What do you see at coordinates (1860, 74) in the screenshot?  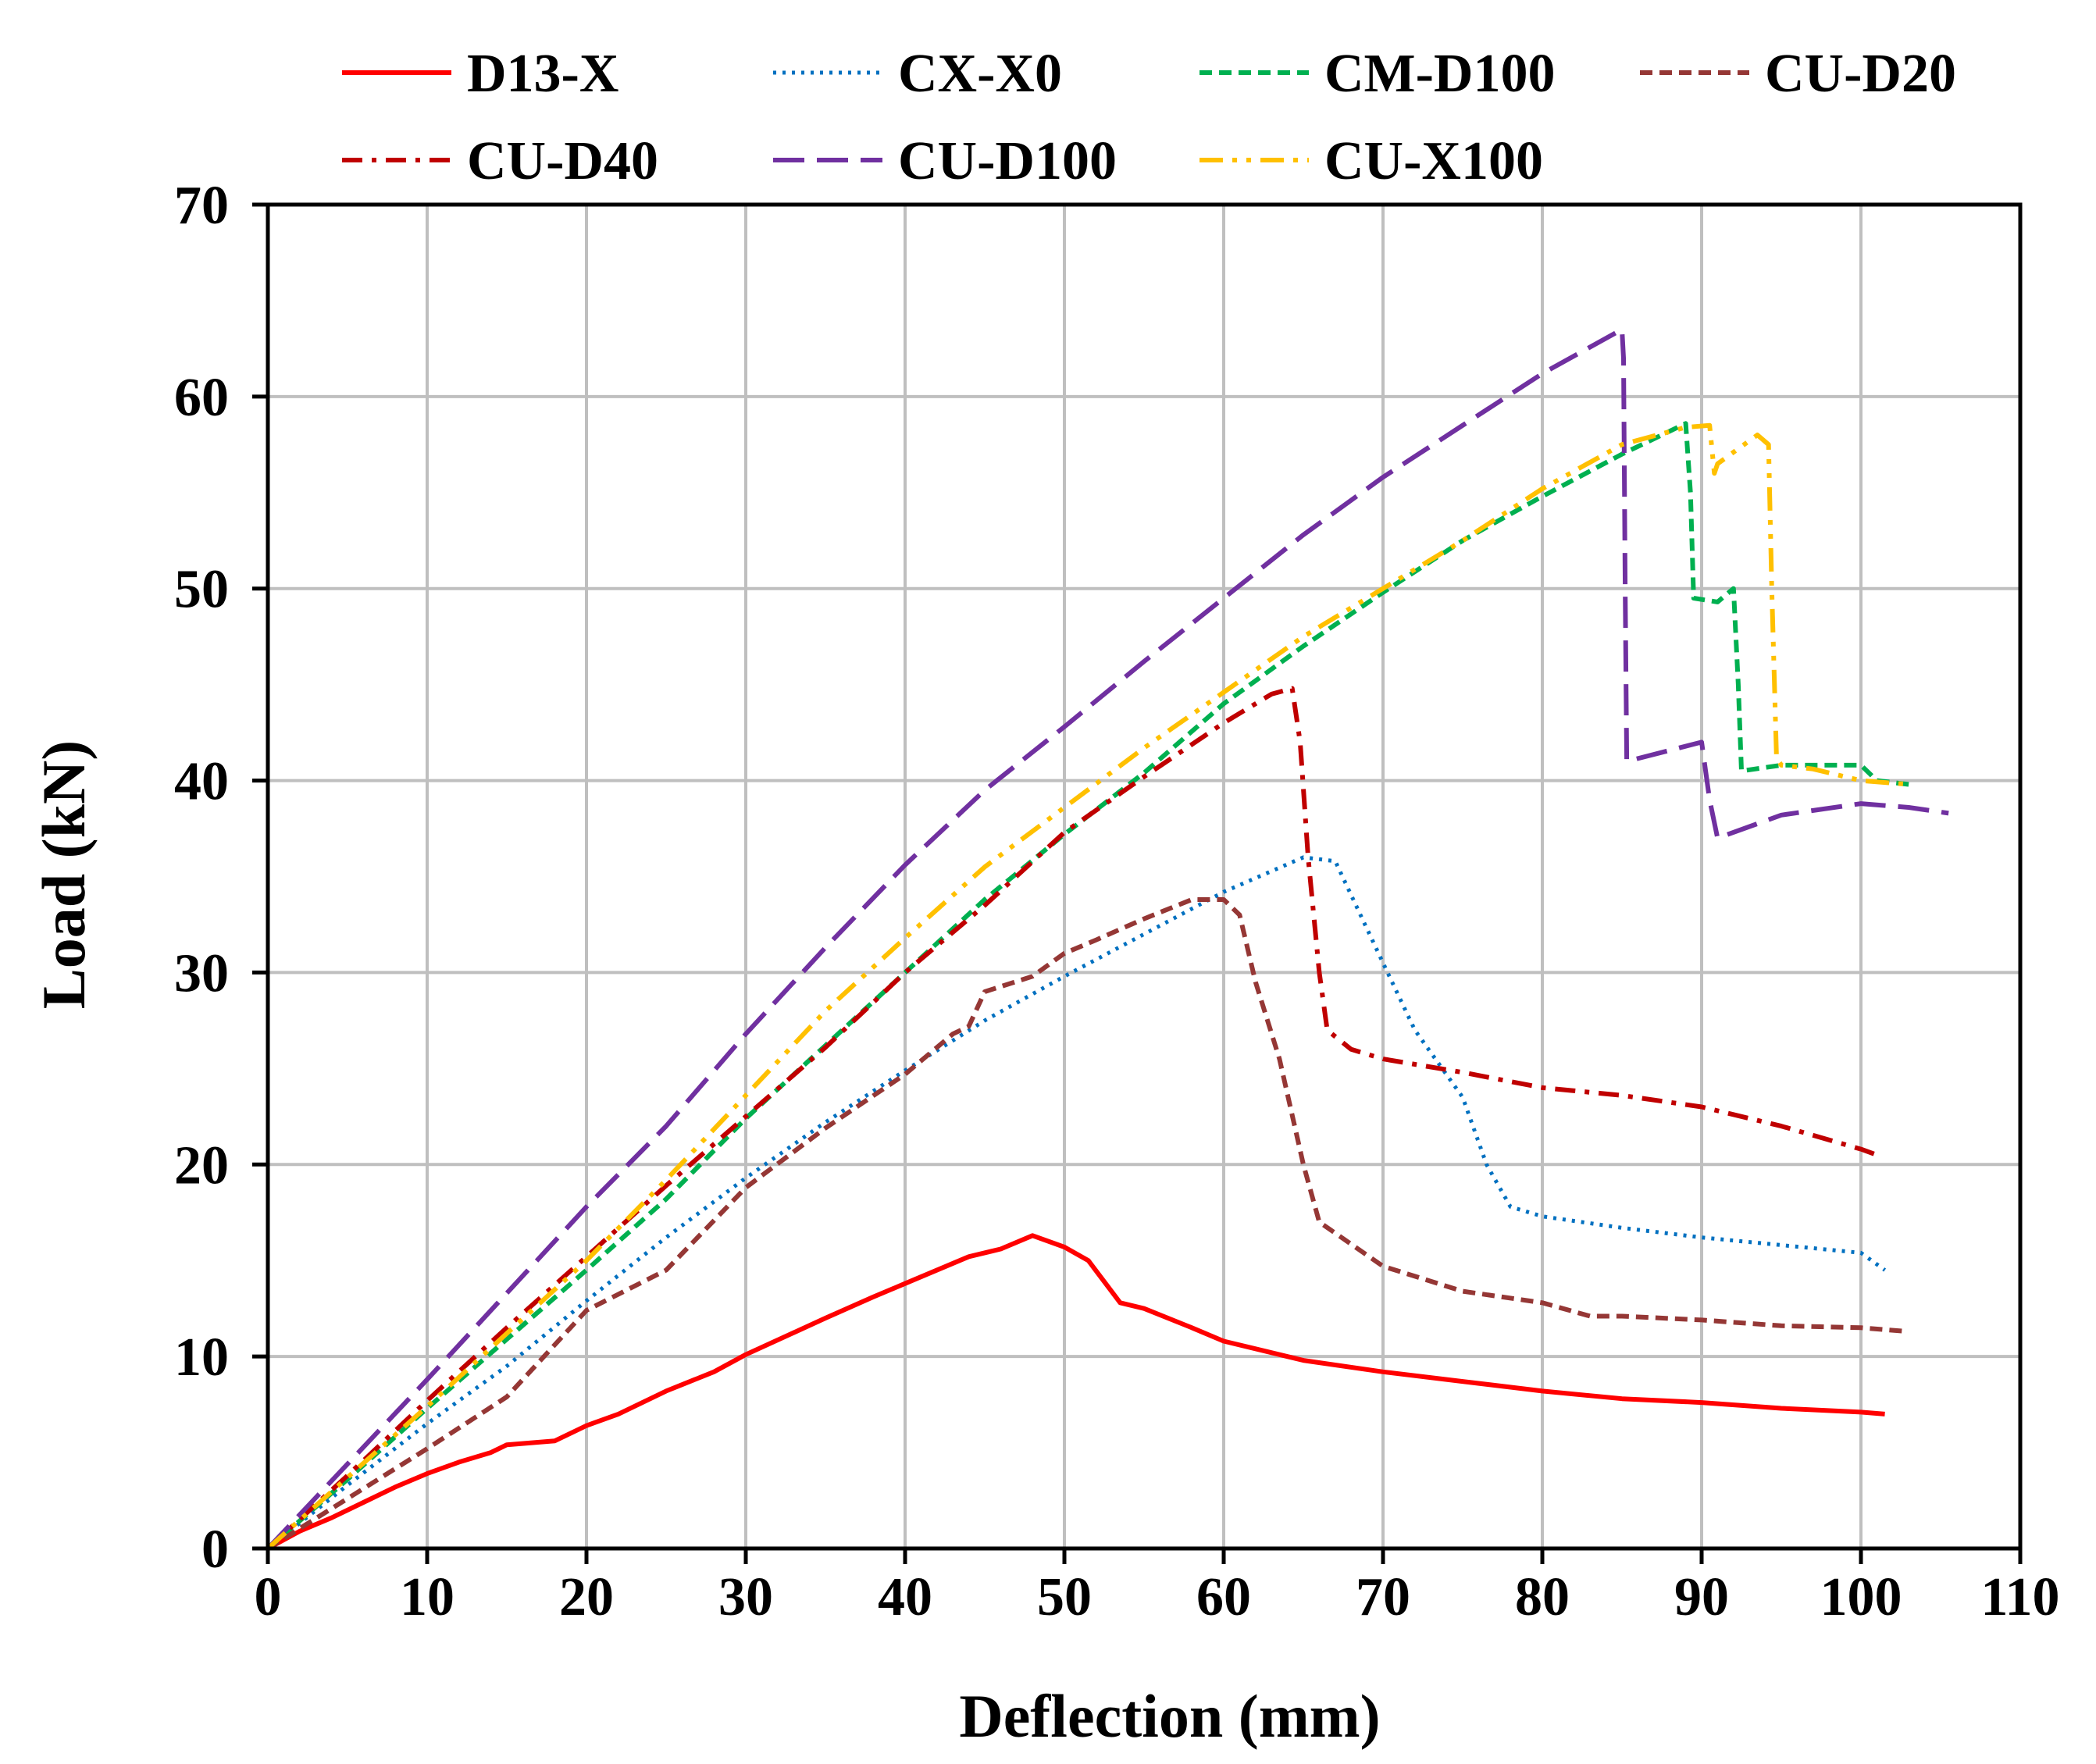 I see `legend-label: CU-D20` at bounding box center [1860, 74].